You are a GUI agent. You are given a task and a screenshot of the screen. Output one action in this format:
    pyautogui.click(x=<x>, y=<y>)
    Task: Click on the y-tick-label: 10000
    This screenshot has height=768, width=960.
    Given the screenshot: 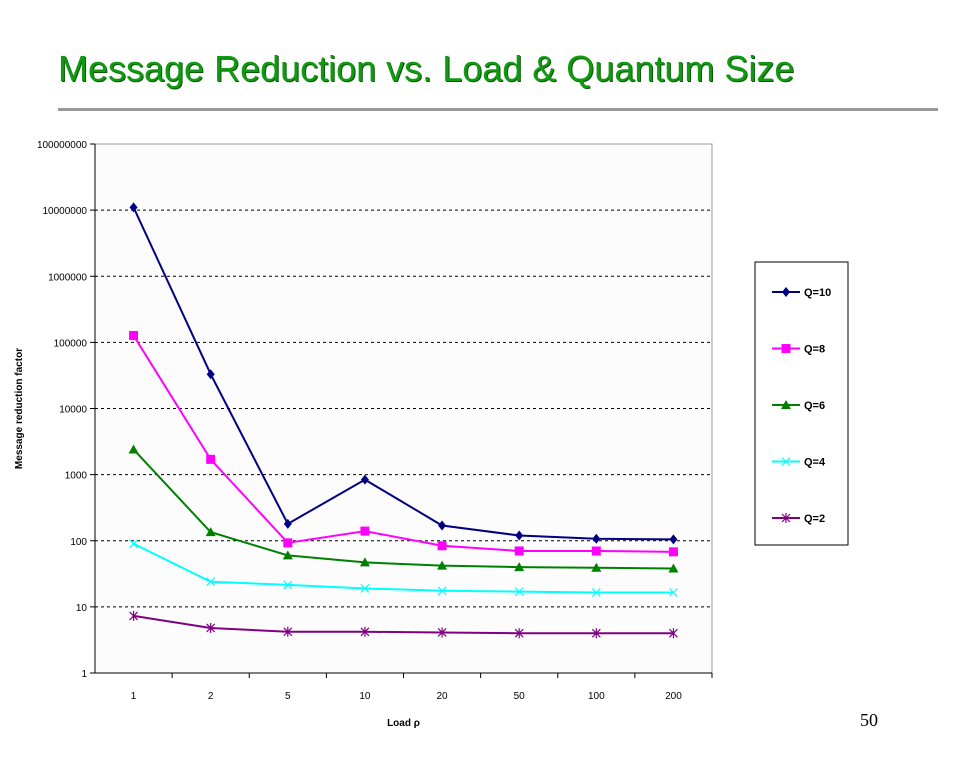 What is the action you would take?
    pyautogui.click(x=73, y=410)
    